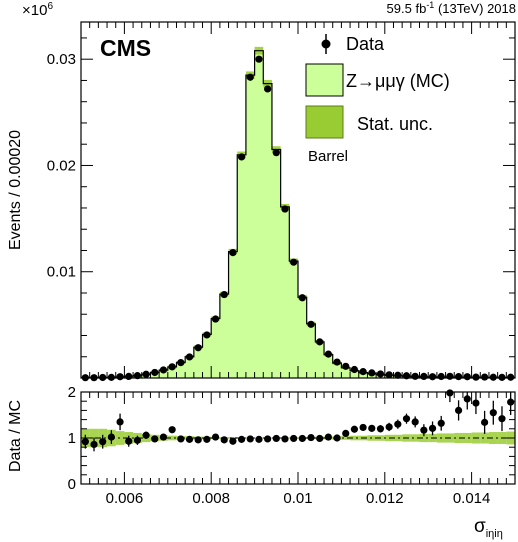 The height and width of the screenshot is (542, 518). What do you see at coordinates (480, 526) in the screenshot?
I see `x-axis-title-symbol: σ` at bounding box center [480, 526].